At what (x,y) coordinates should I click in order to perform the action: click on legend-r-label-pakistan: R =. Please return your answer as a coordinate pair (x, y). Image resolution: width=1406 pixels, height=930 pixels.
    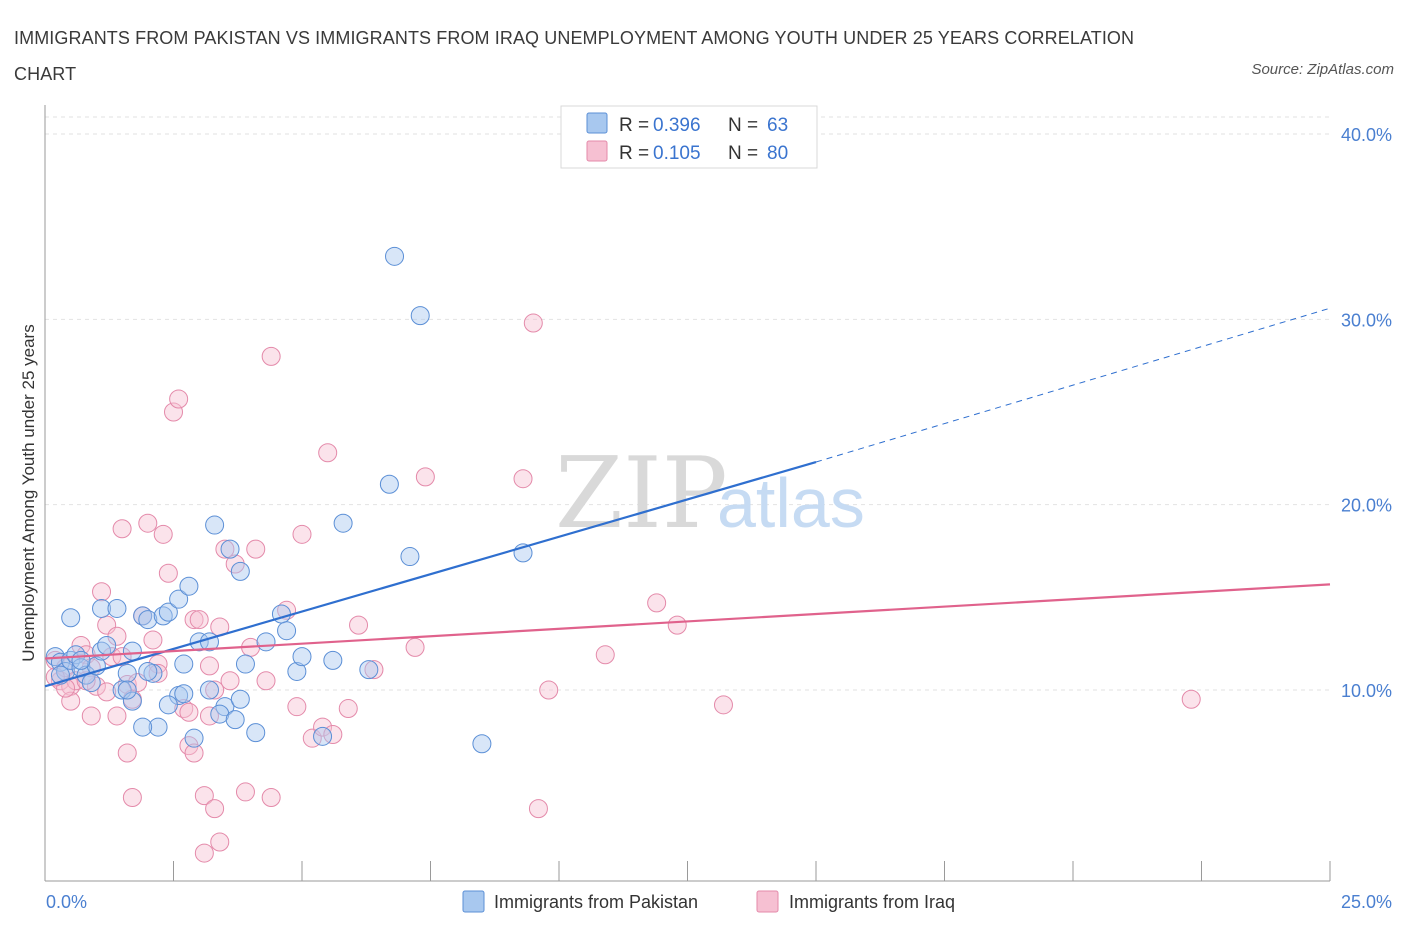
    Looking at the image, I should click on (634, 125).